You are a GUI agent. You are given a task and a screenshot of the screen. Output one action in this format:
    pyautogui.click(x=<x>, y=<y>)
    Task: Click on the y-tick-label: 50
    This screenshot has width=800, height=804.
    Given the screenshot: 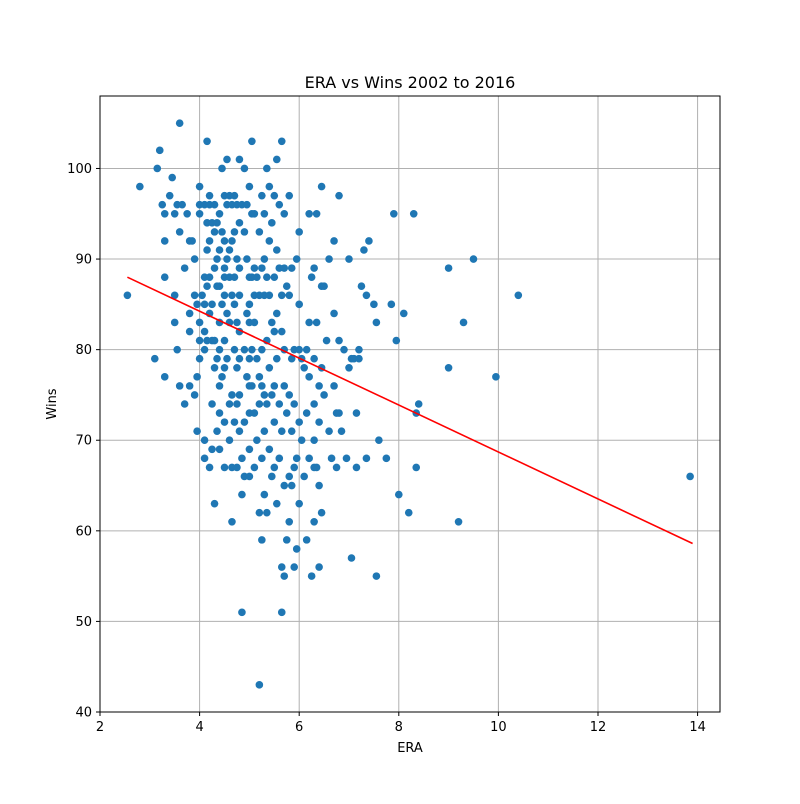 What is the action you would take?
    pyautogui.click(x=83, y=622)
    